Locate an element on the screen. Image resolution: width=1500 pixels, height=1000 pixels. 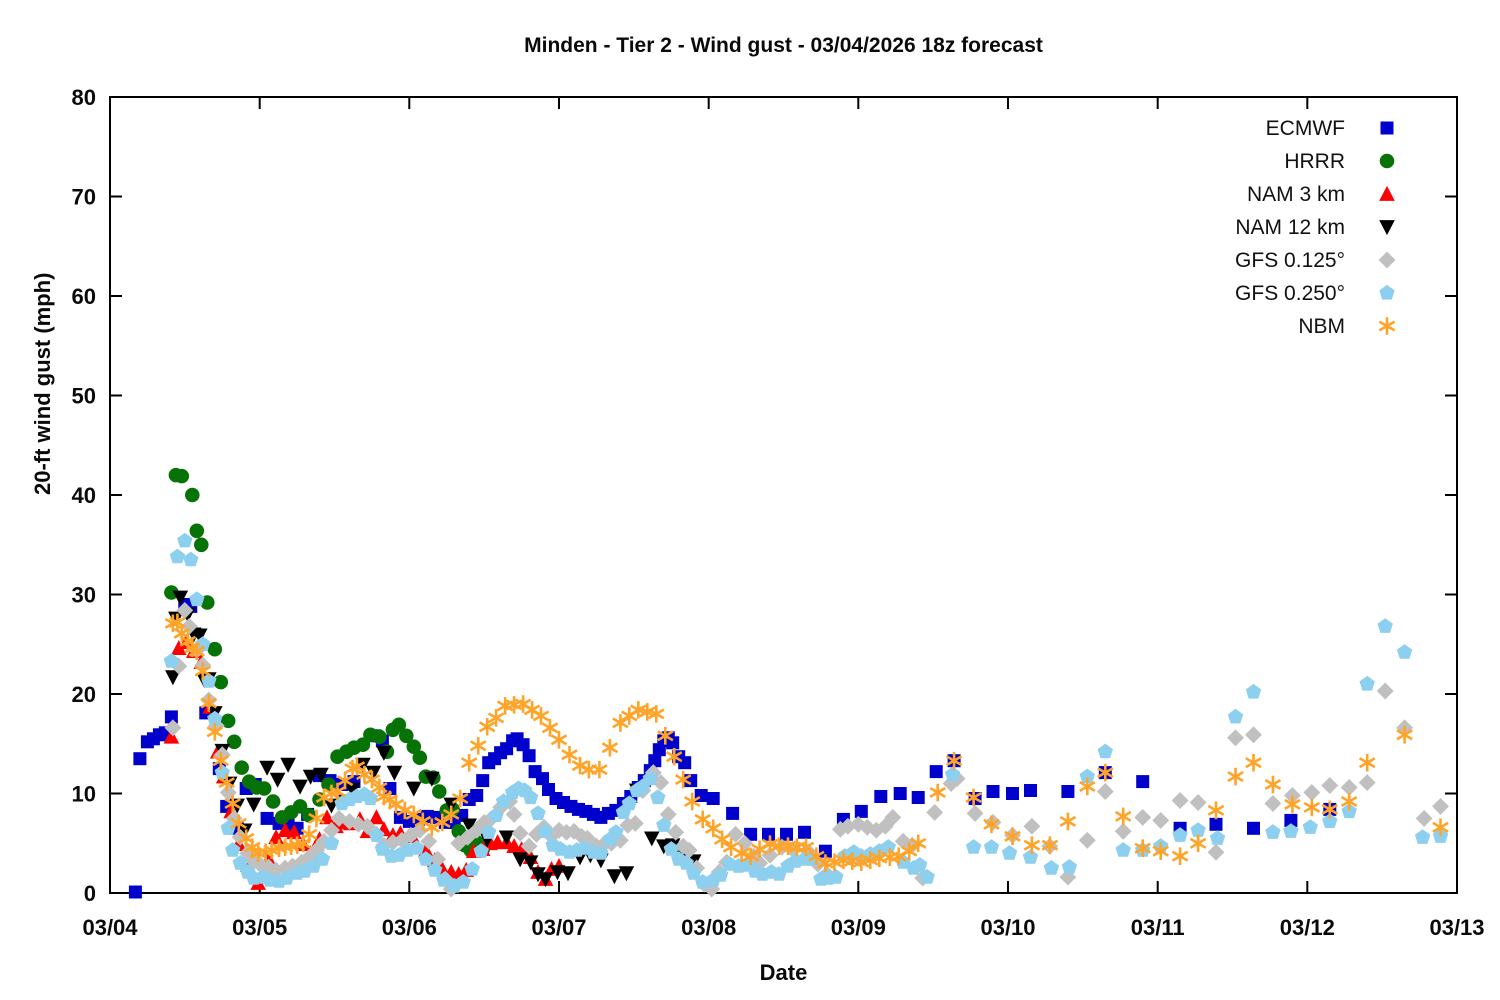
x-axis-title: Date is located at coordinates (783, 972).